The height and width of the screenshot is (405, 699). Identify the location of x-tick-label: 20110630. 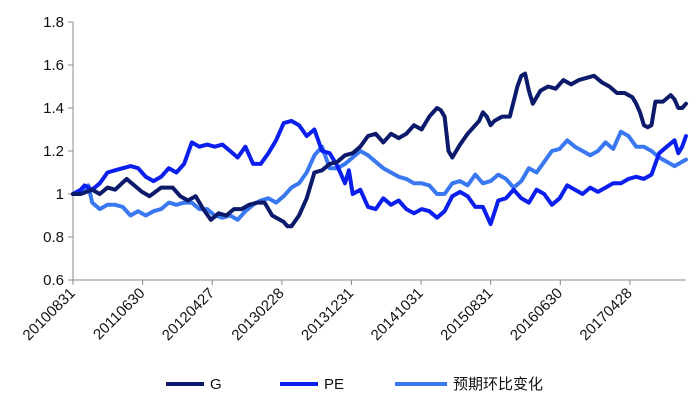
(119, 314).